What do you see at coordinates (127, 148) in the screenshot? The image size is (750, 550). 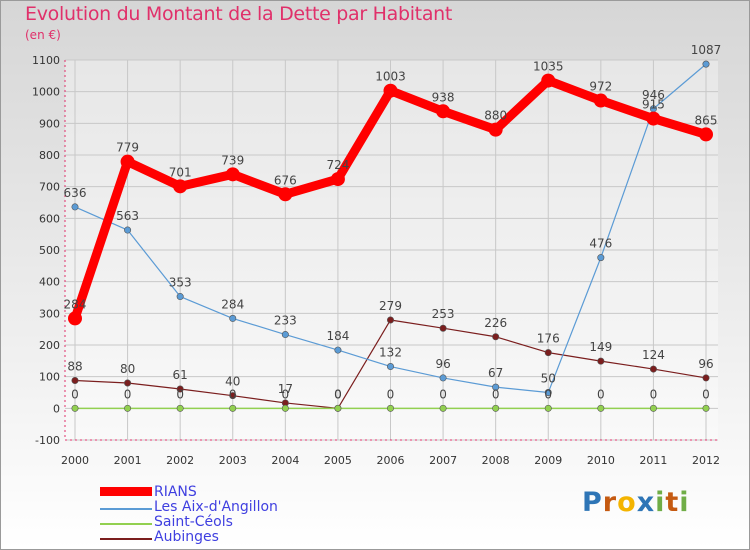 I see `data-label-rians: 779` at bounding box center [127, 148].